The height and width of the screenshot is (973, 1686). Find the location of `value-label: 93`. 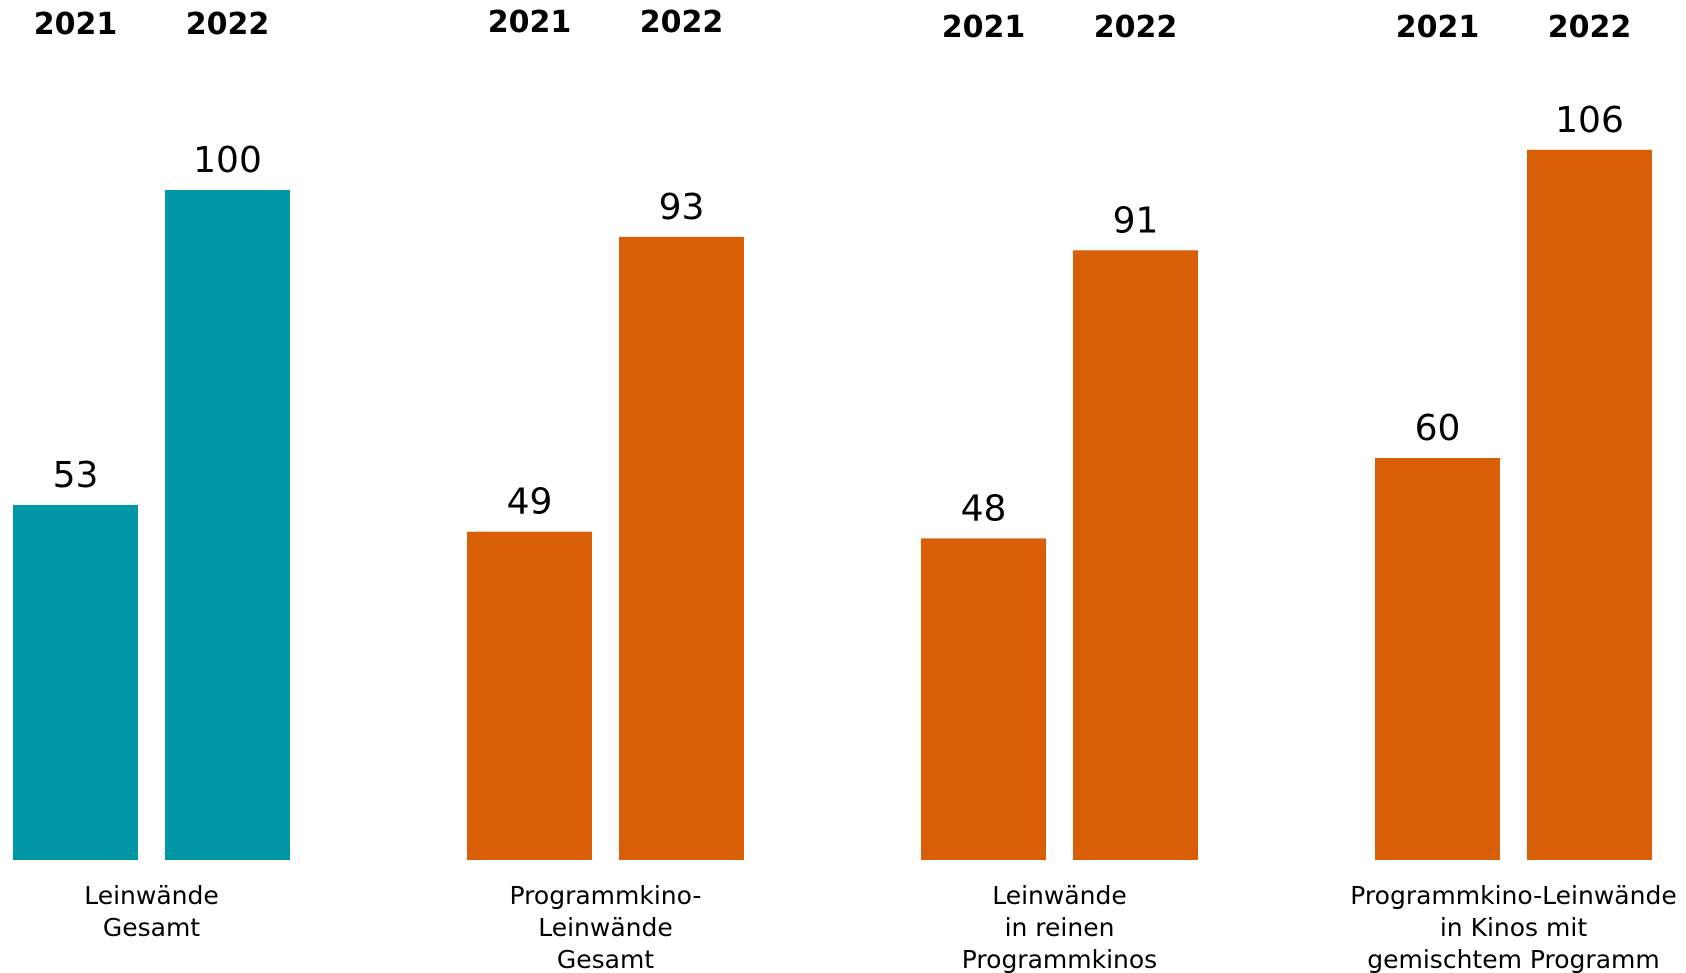

value-label: 93 is located at coordinates (682, 207).